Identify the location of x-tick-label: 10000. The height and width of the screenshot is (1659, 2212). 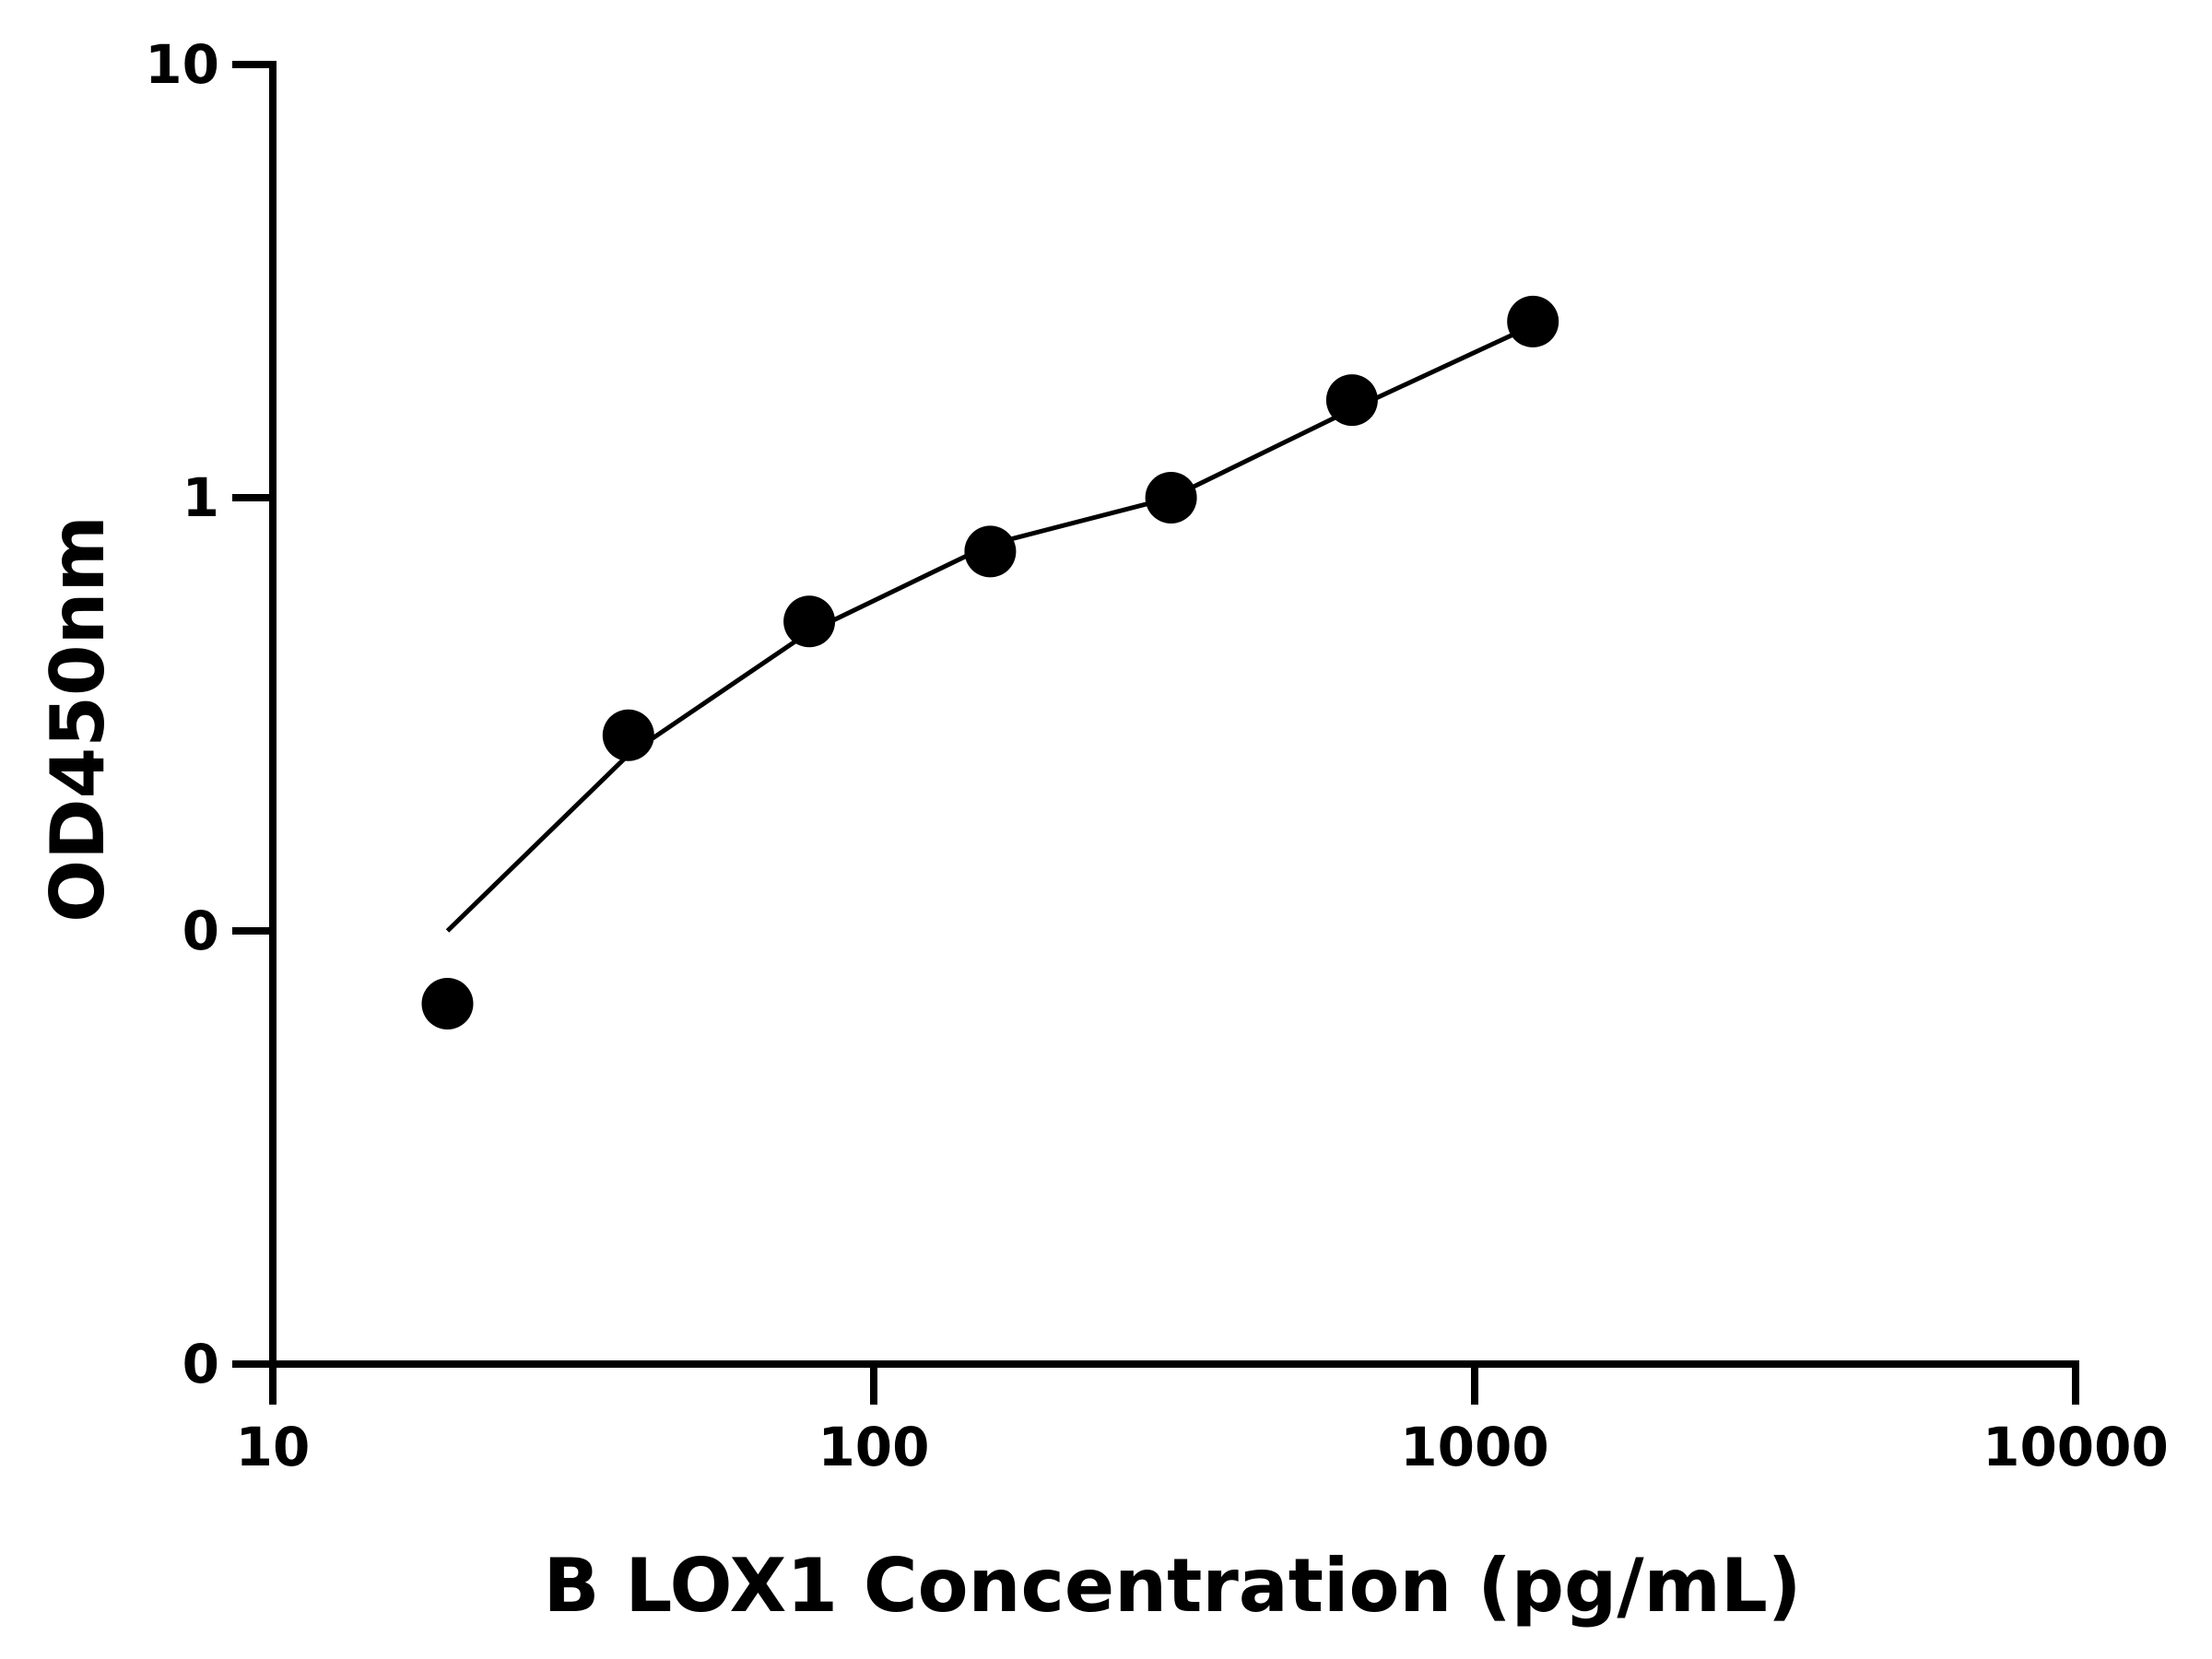
(2076, 1447).